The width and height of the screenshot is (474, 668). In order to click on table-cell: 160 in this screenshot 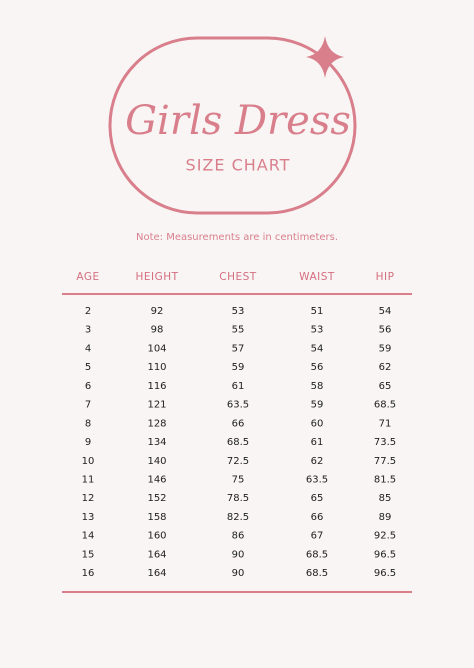, I will do `click(156, 536)`.